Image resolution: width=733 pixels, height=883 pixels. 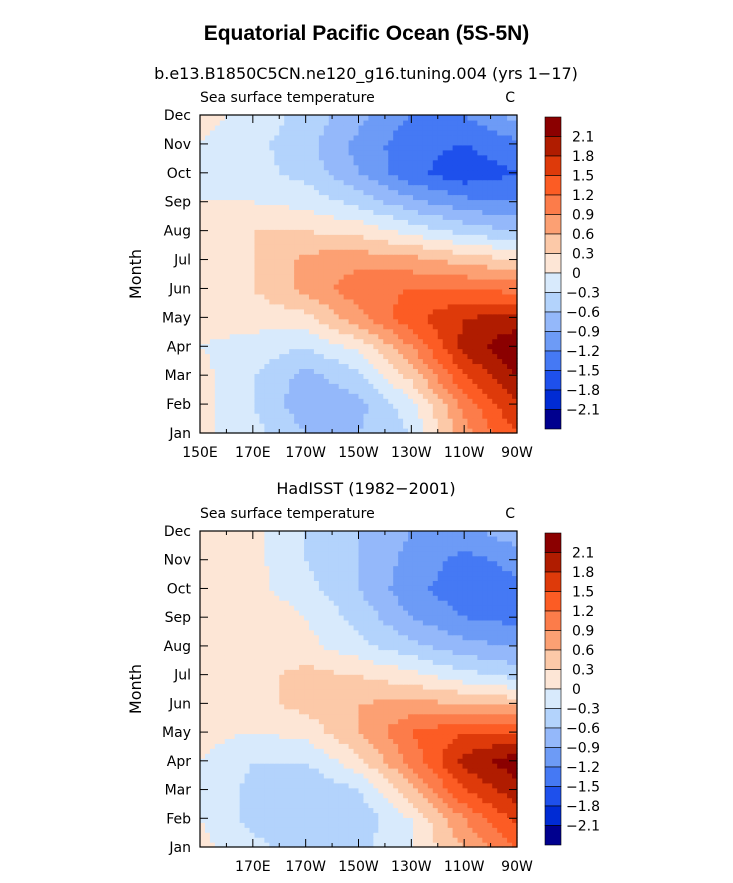 I want to click on y-tick-label: Jan, so click(x=179, y=434).